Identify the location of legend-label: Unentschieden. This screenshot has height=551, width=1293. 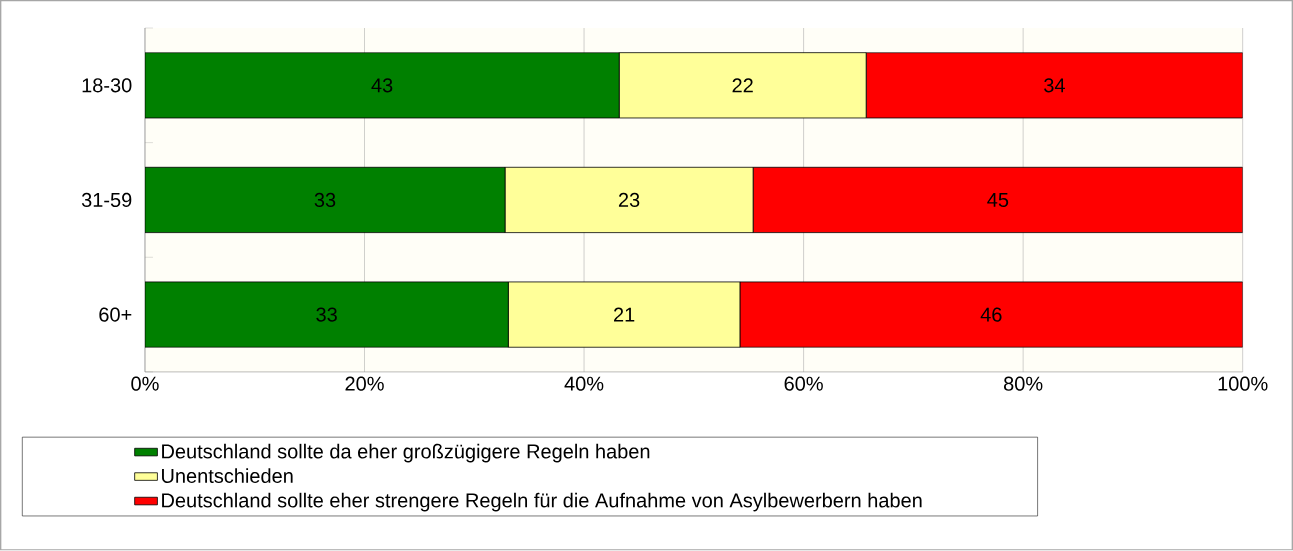
(227, 476).